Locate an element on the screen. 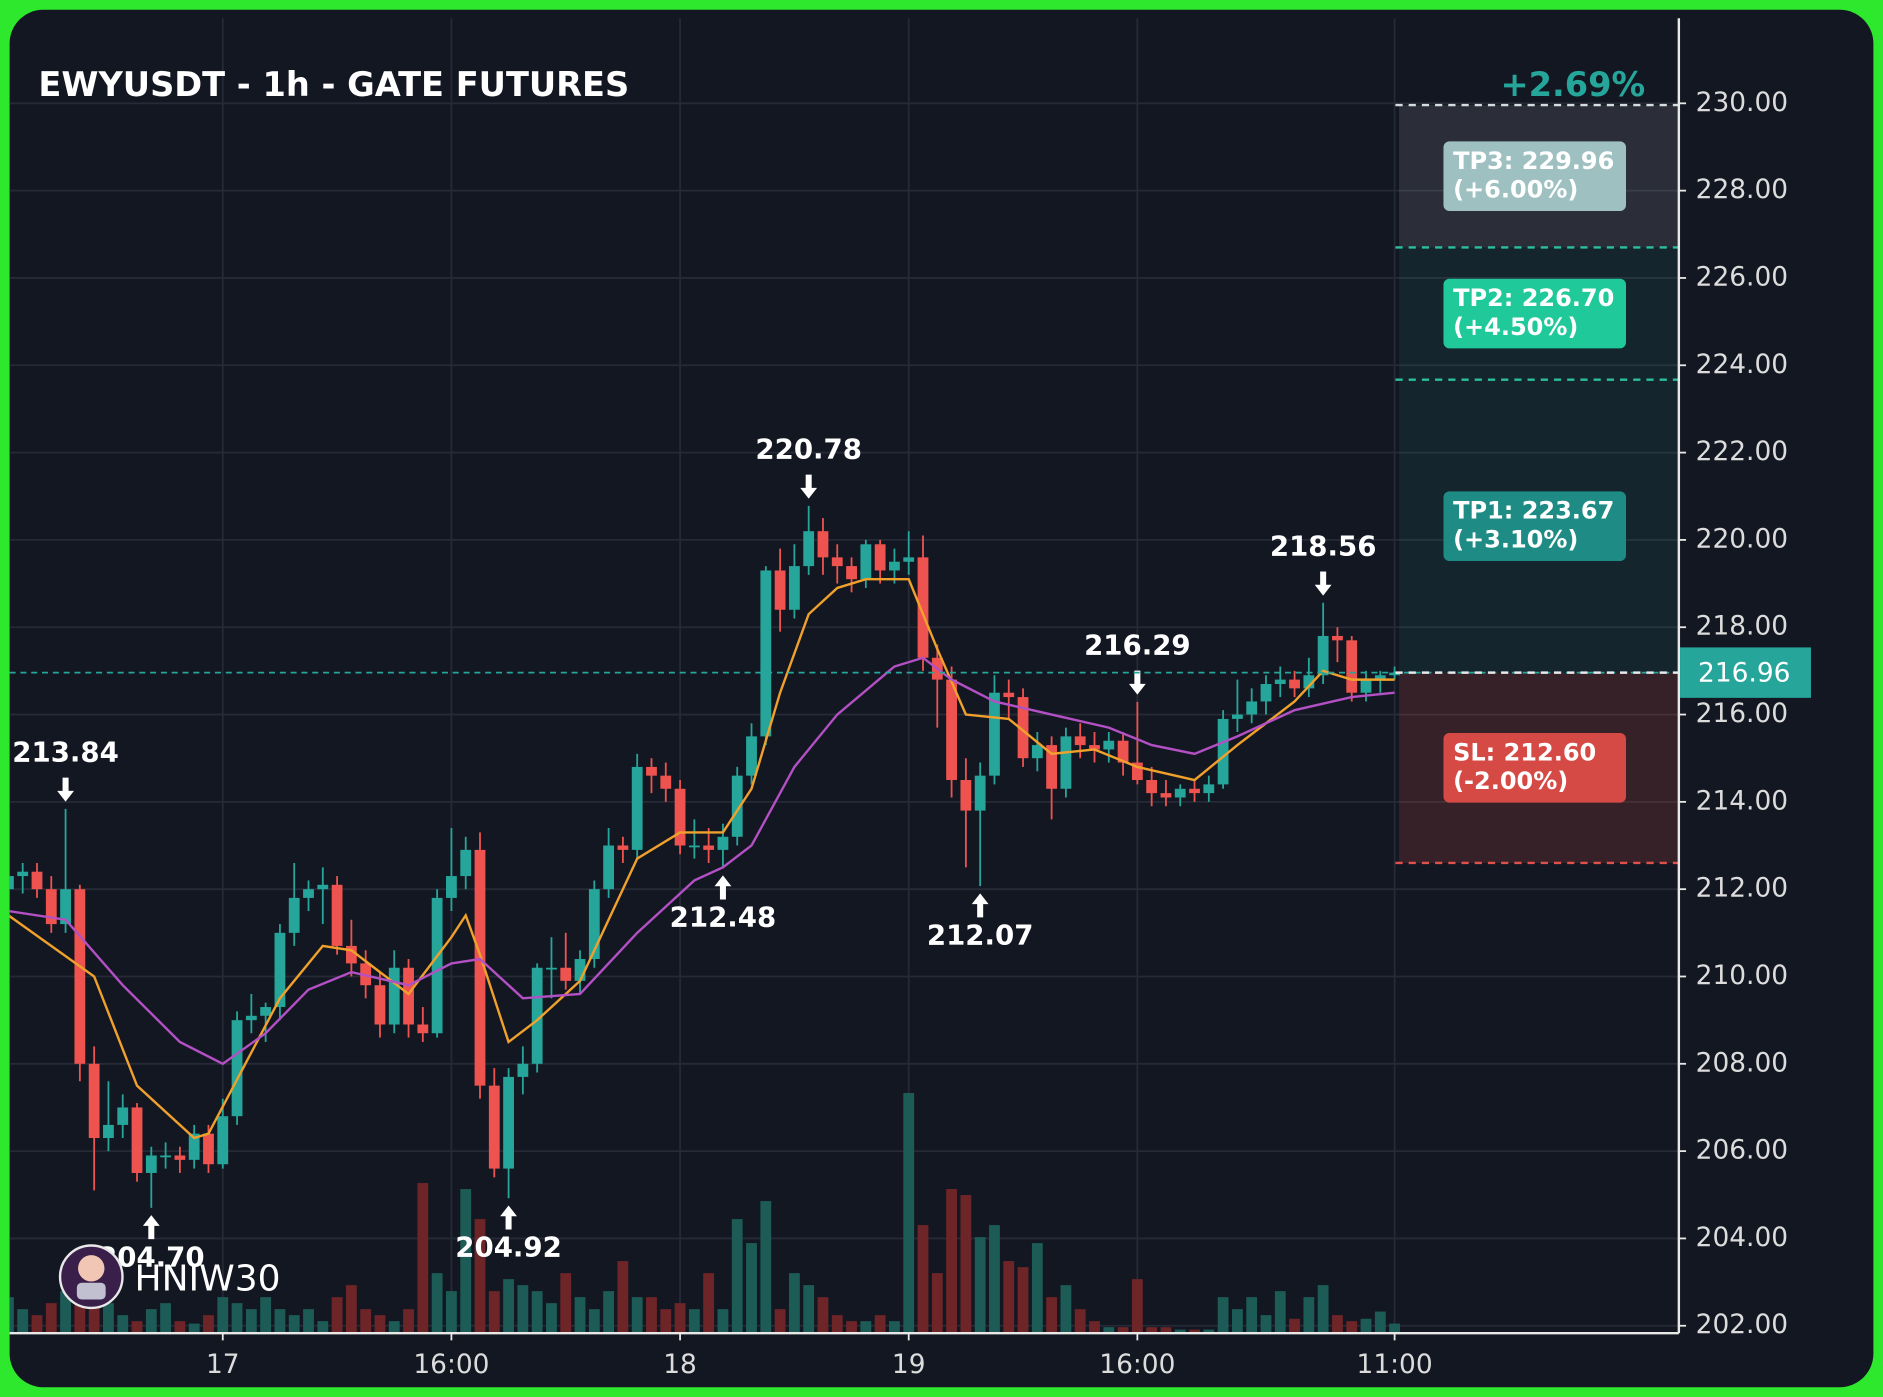  level-pct: (+6.00%) is located at coordinates (1515, 190).